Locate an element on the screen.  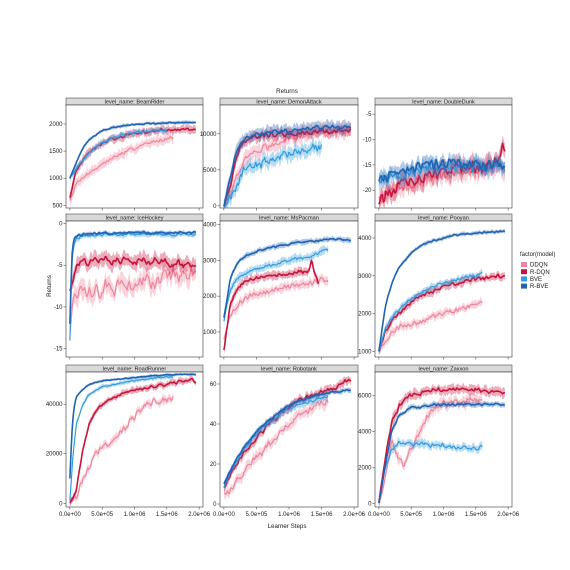
panel-title: level_name: Zaxxon is located at coordinates (443, 369).